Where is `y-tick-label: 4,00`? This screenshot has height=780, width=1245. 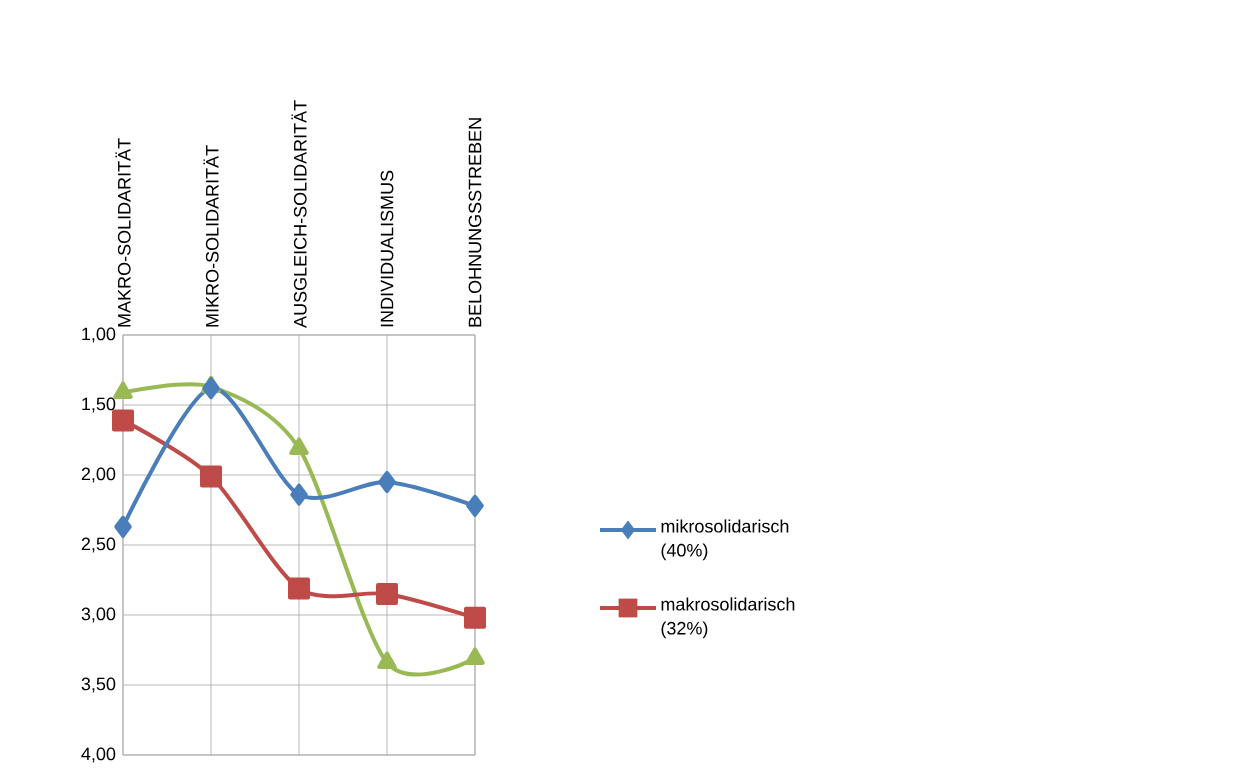
y-tick-label: 4,00 is located at coordinates (98, 755).